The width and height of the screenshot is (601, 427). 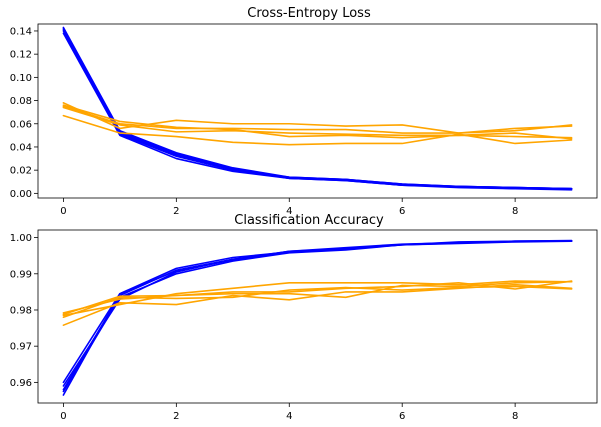 I want to click on accuracy-x-tick-label: 2, so click(x=176, y=416).